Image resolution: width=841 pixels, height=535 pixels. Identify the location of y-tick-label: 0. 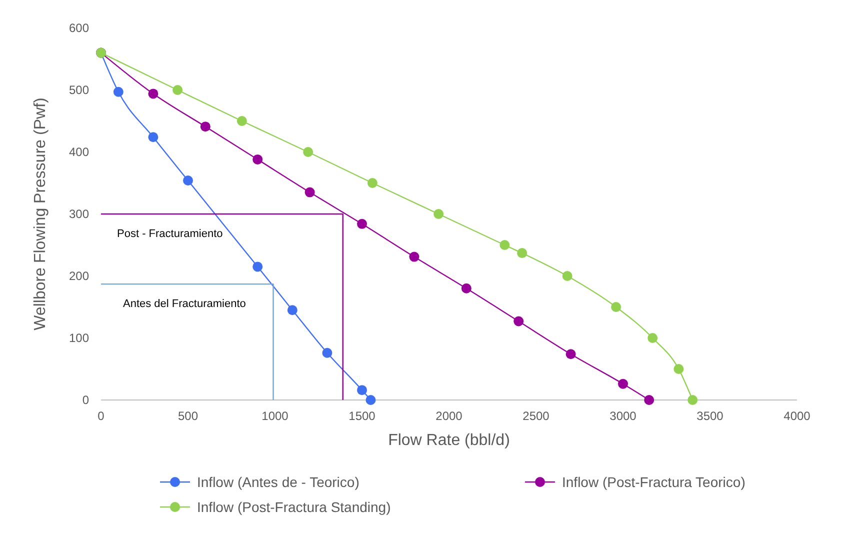
(86, 400).